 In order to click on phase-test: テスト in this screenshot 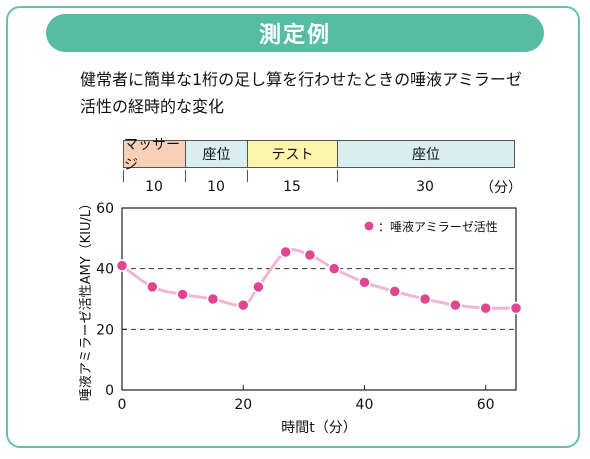, I will do `click(293, 154)`.